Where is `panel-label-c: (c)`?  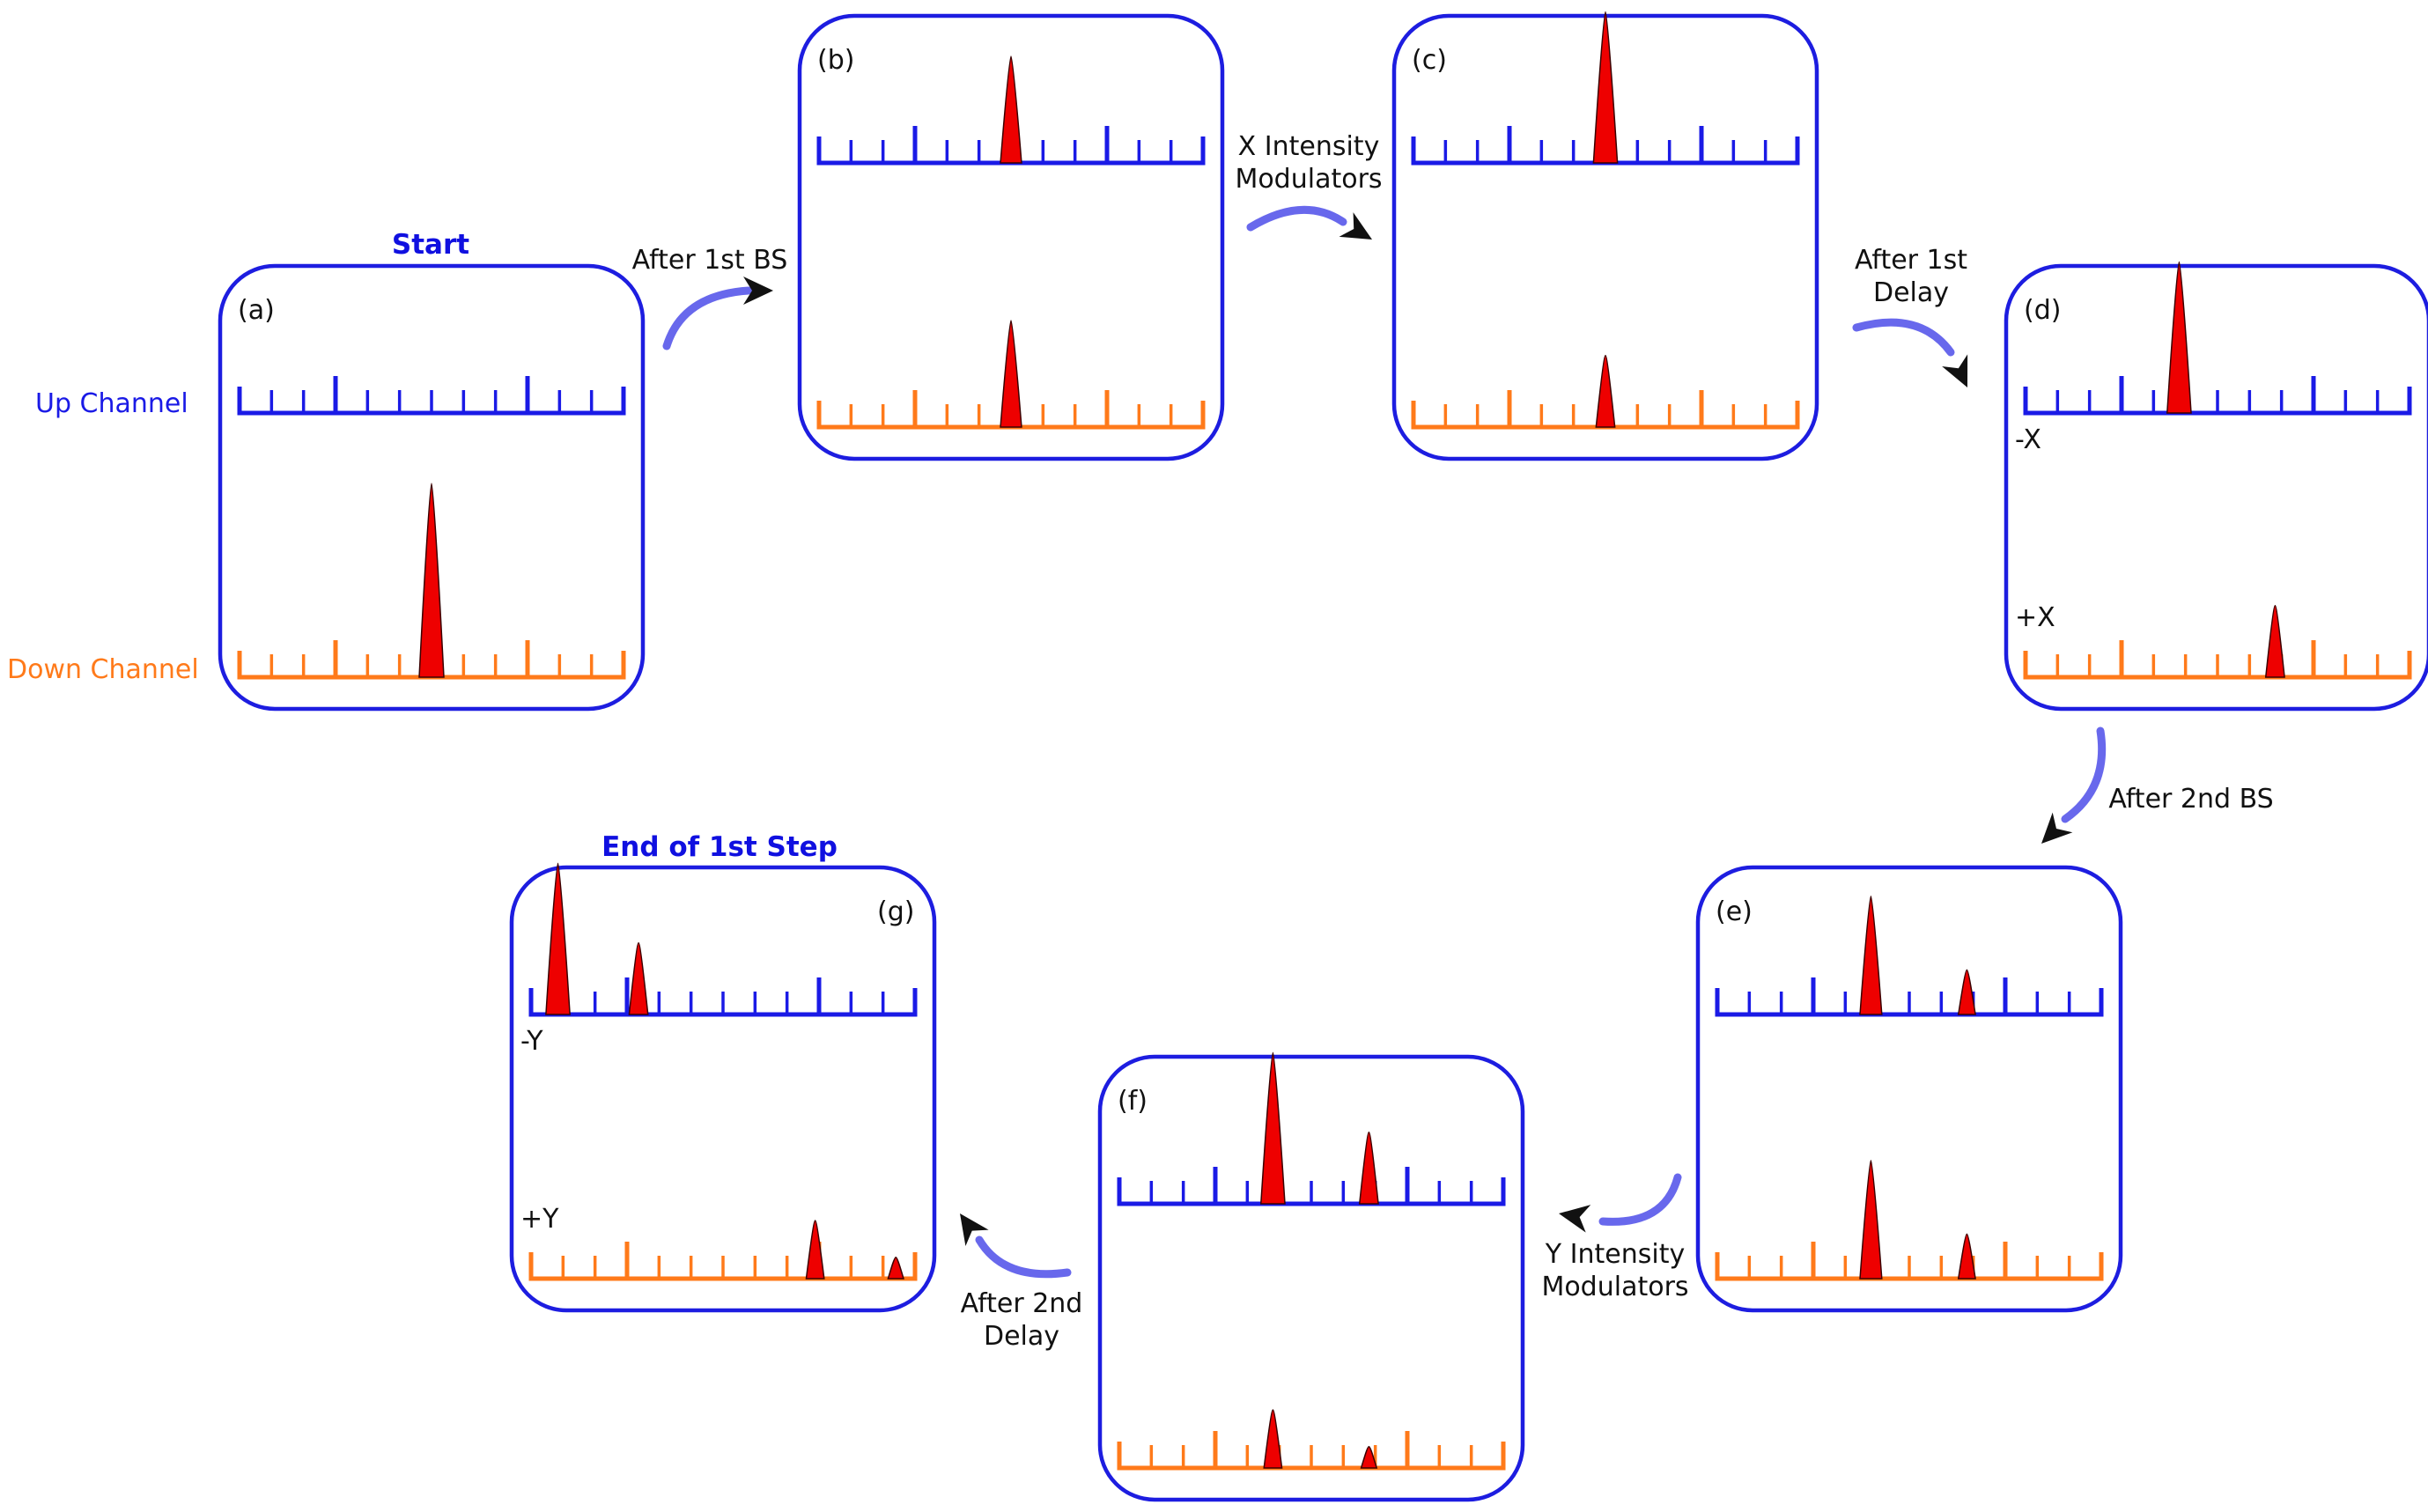
panel-label-c: (c) is located at coordinates (1430, 60).